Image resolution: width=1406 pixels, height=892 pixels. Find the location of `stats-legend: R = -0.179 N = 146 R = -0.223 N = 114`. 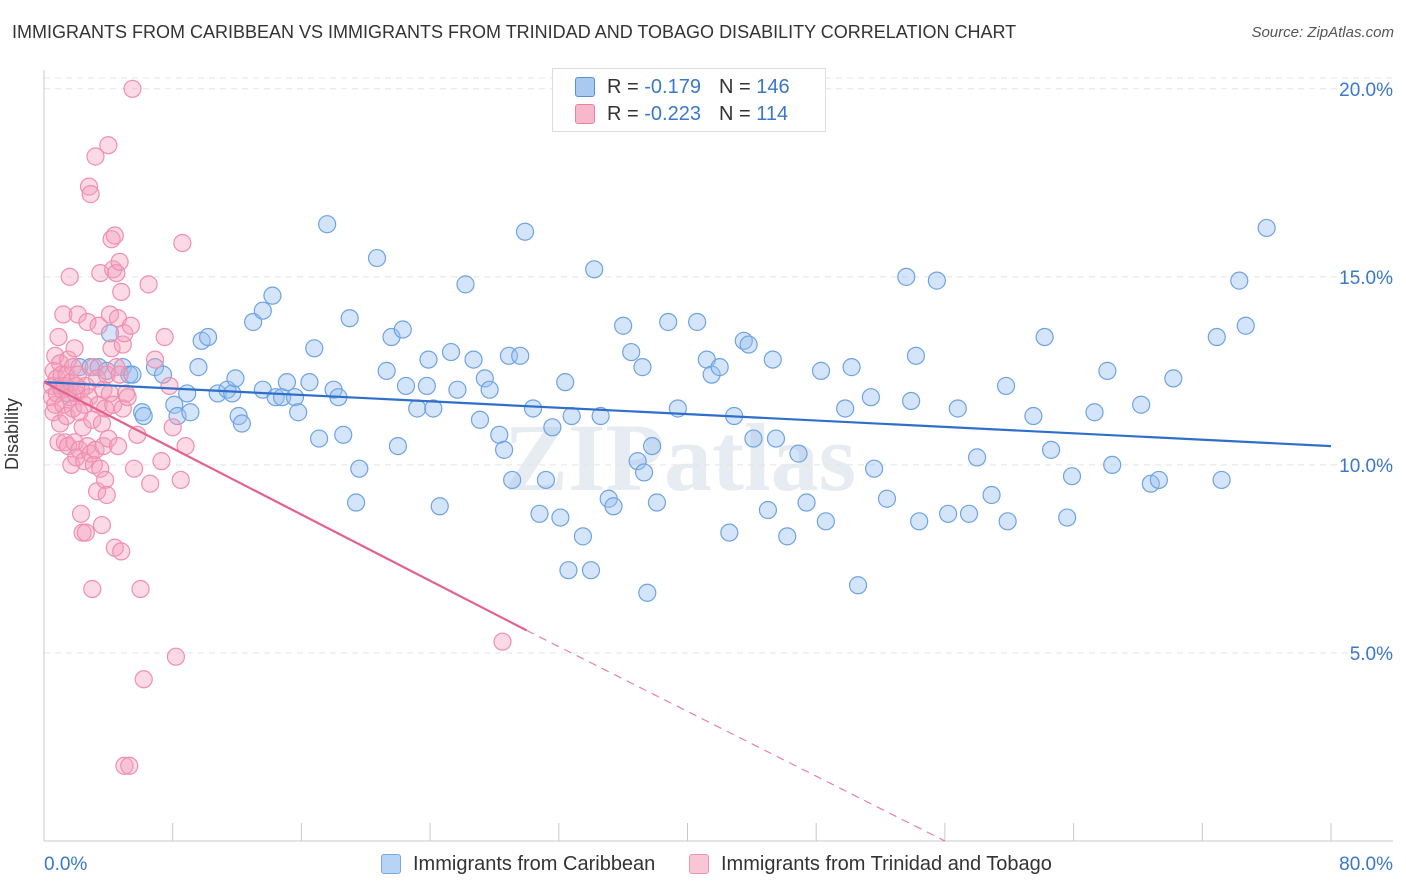

stats-legend: R = -0.179 N = 146 R = -0.223 N = 114 is located at coordinates (689, 100).